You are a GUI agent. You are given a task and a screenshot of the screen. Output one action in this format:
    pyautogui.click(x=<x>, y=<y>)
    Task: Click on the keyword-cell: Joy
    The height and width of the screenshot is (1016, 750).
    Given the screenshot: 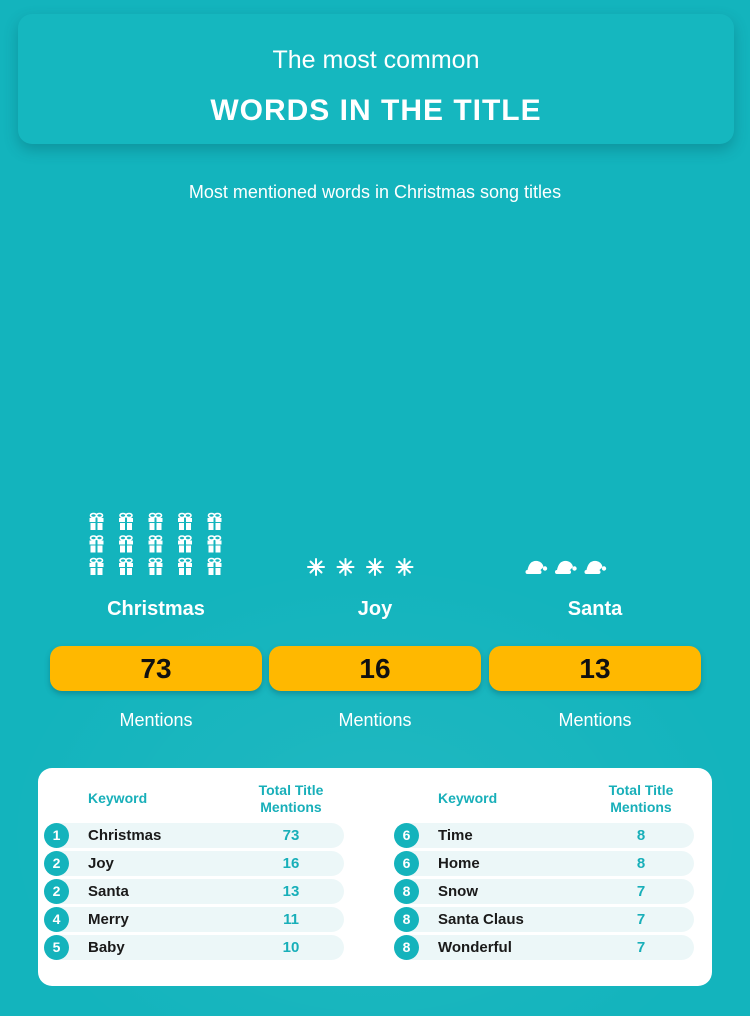 What is the action you would take?
    pyautogui.click(x=101, y=863)
    